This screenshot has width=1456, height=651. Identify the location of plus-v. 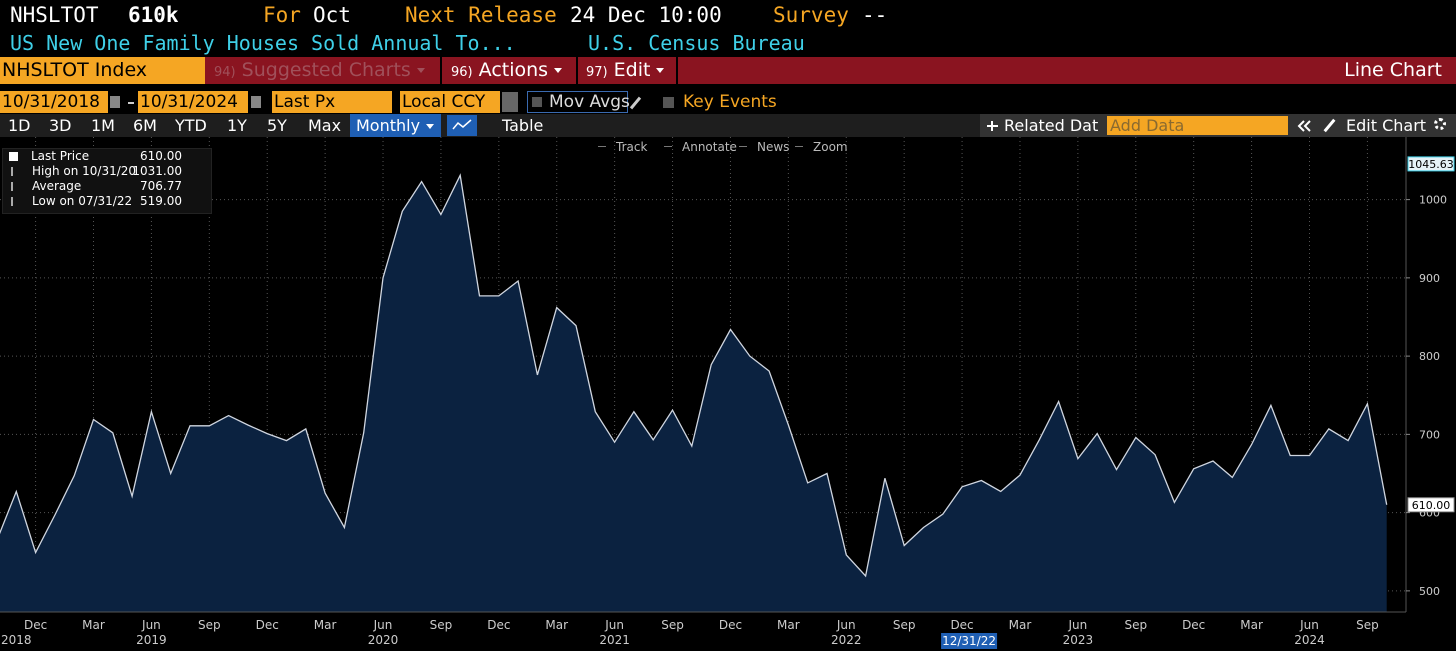
(992, 126).